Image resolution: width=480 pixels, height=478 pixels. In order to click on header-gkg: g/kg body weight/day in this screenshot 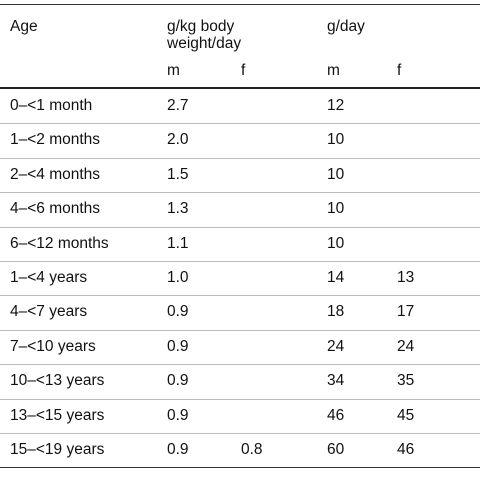, I will do `click(204, 35)`.